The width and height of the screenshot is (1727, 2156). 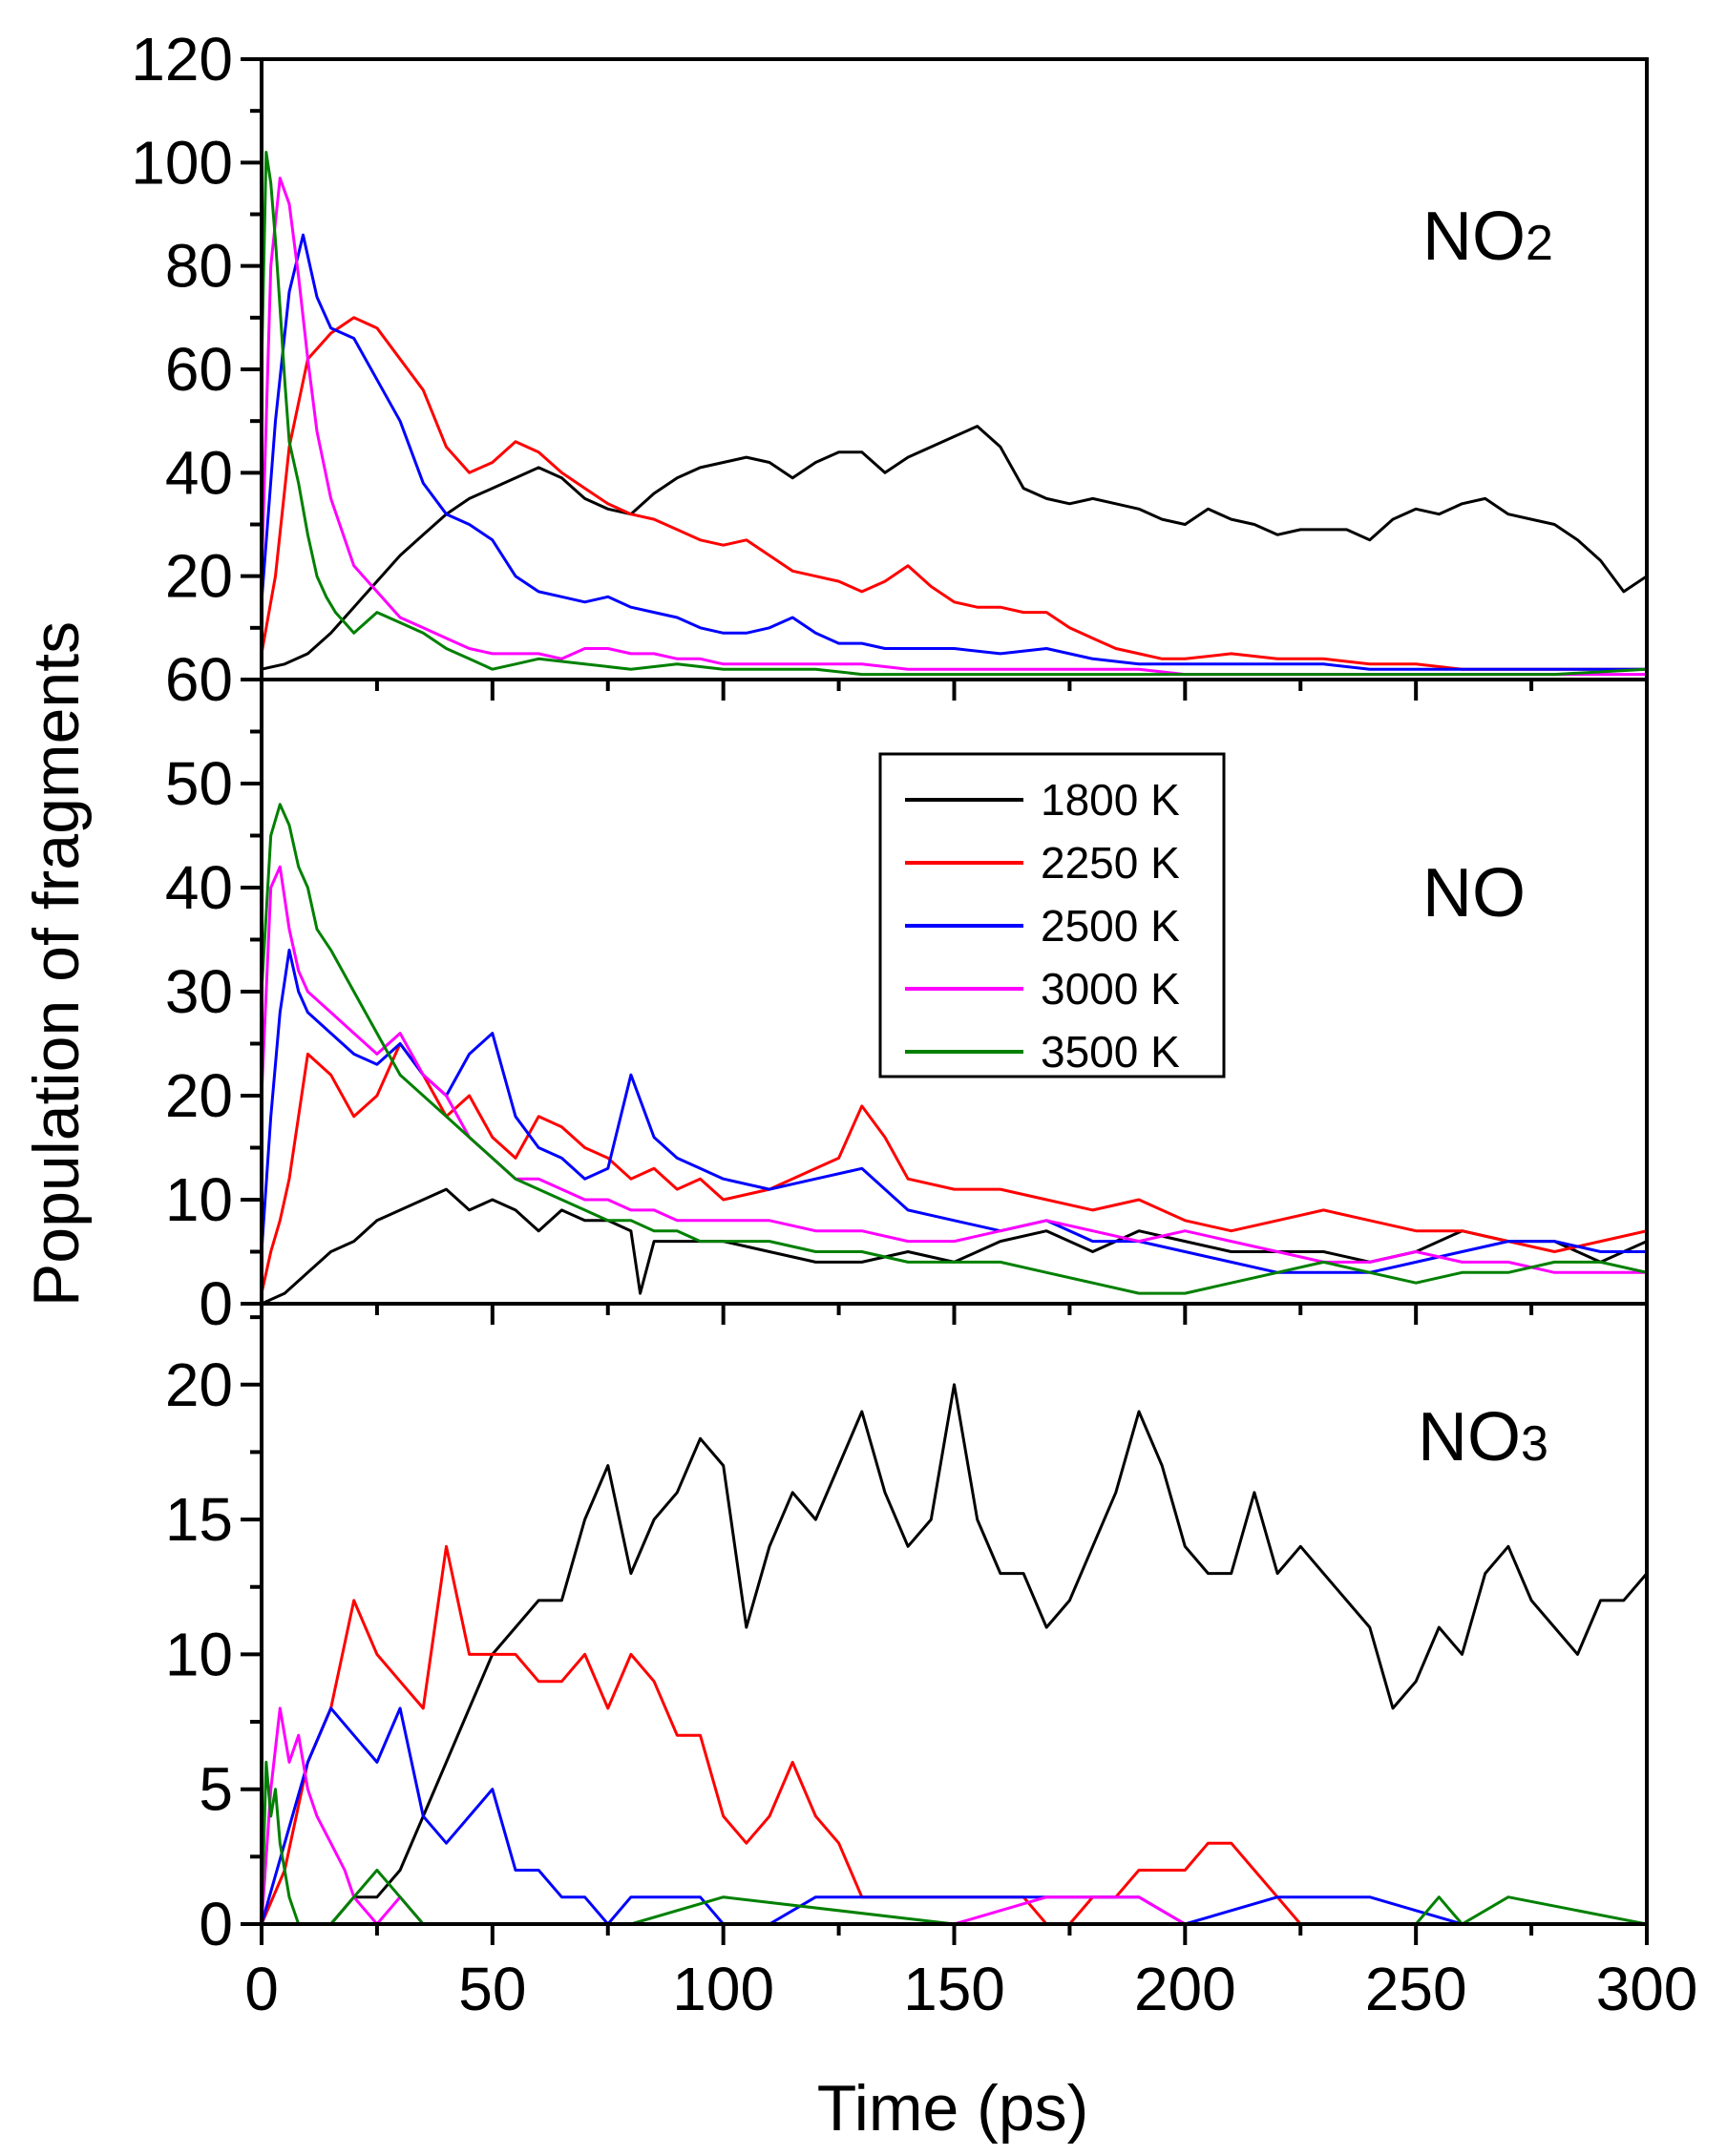 I want to click on y-tick-label: 80, so click(x=199, y=266).